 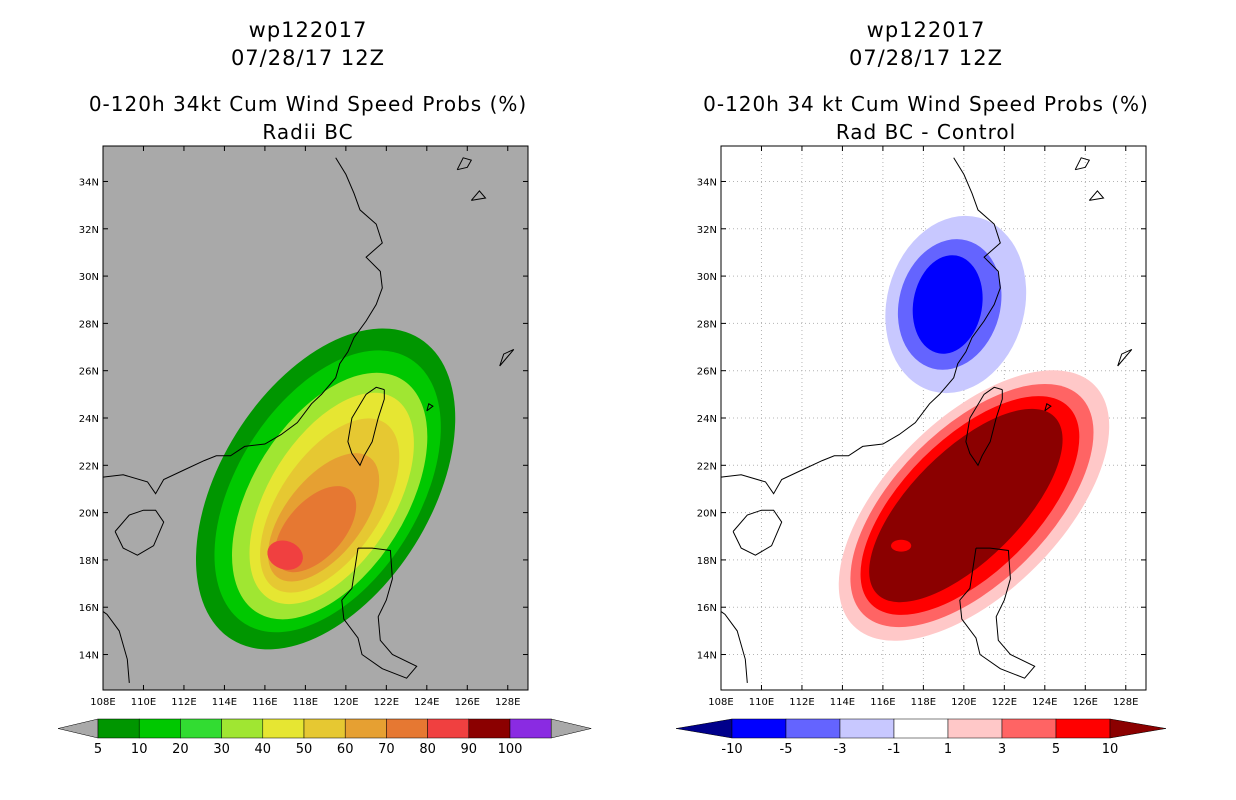 I want to click on left-colorbar: 5 10 20 30 40 50 60 70 80 90 100, so click(x=324, y=737).